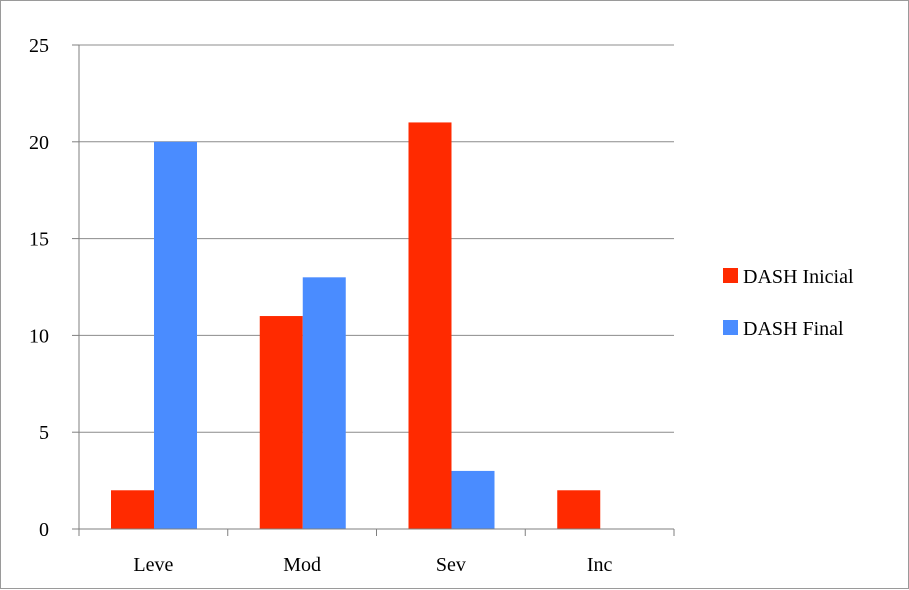  Describe the element at coordinates (175, 335) in the screenshot. I see `bar-dash-final-leve` at that location.